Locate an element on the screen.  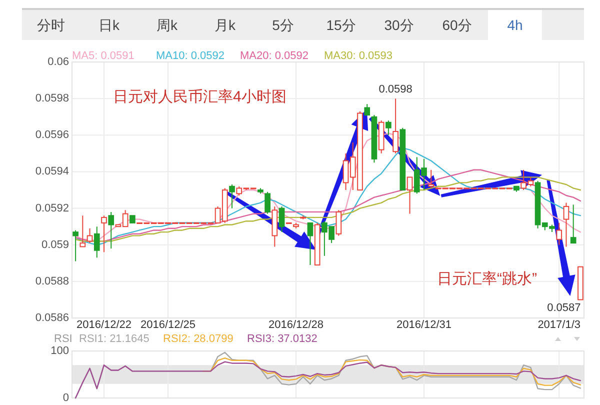
y-tick-label: 0.0586 is located at coordinates (52, 318).